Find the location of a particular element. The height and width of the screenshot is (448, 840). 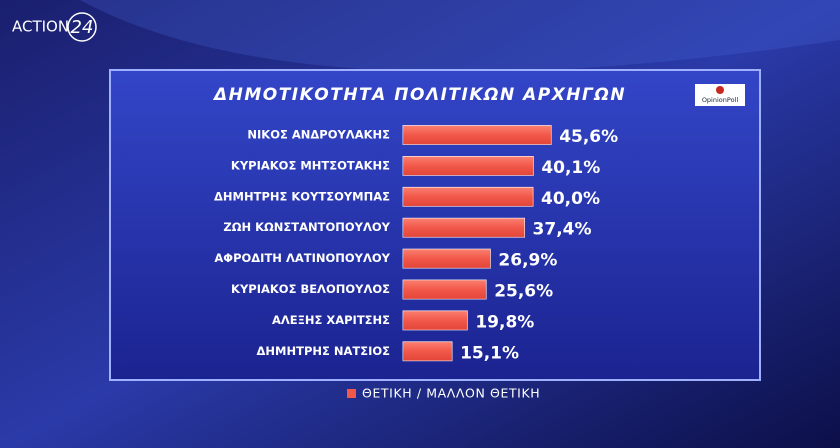

value-label: 19,8% is located at coordinates (504, 322).